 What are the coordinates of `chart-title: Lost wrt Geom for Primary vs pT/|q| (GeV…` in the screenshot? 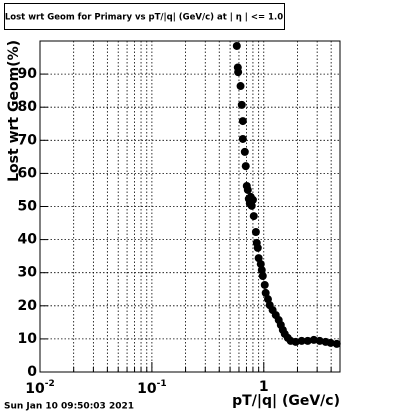 It's located at (144, 18).